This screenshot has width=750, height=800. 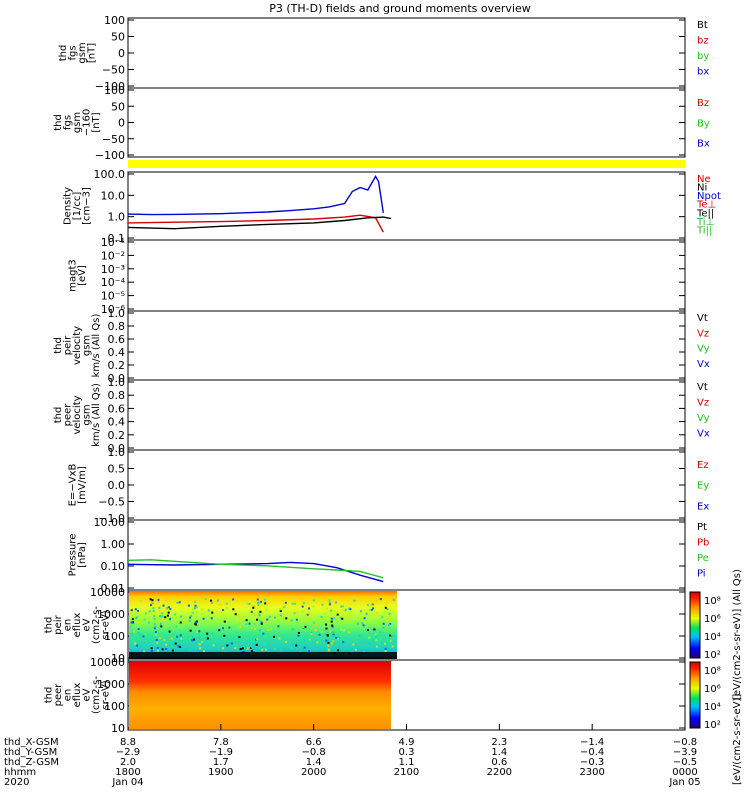 What do you see at coordinates (117, 452) in the screenshot?
I see `y-tick-label: 1.0` at bounding box center [117, 452].